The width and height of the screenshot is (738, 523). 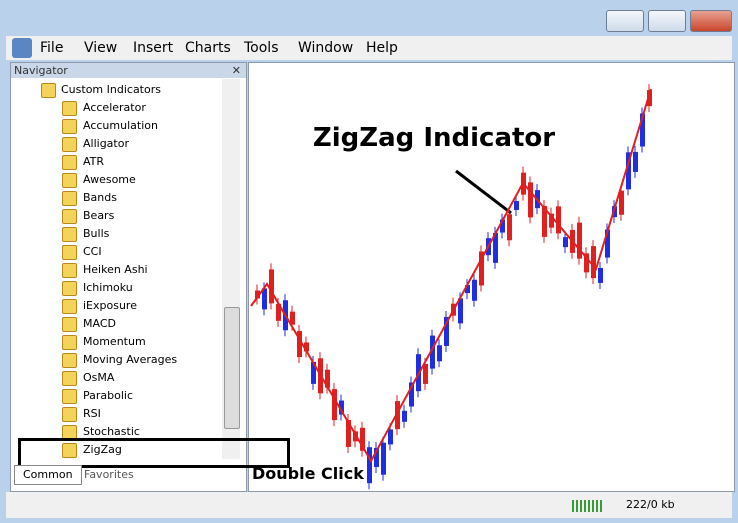 What do you see at coordinates (111, 89) in the screenshot?
I see `folder-label: Custom Indicators` at bounding box center [111, 89].